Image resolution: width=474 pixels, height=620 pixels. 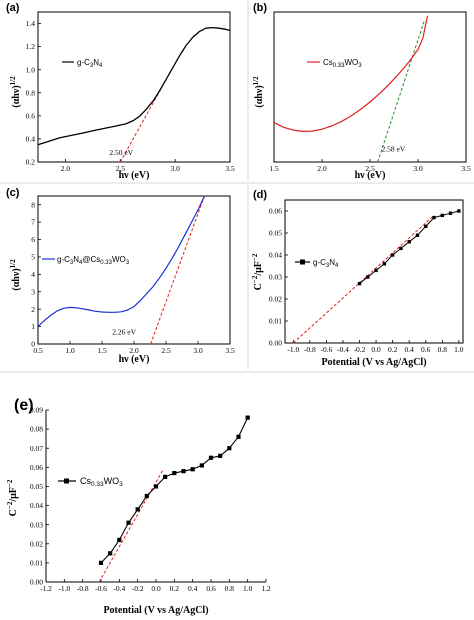 I want to click on legend-label: g-C3N4, so click(x=90, y=63).